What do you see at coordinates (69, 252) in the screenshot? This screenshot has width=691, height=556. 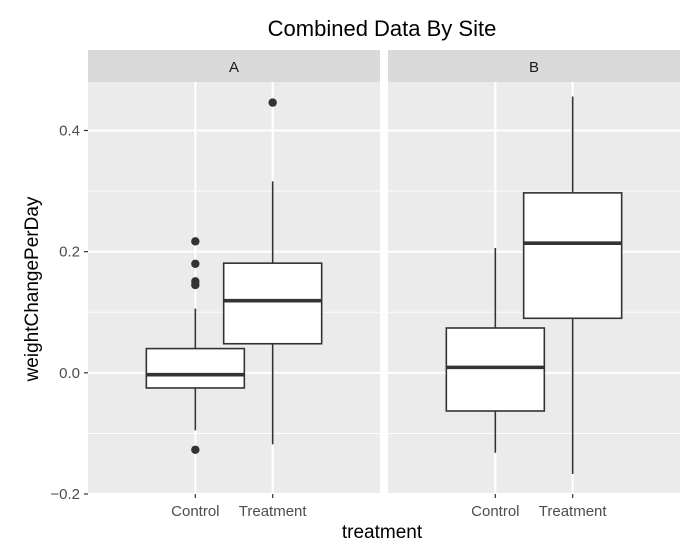 I see `y-tick-label: 0.2` at bounding box center [69, 252].